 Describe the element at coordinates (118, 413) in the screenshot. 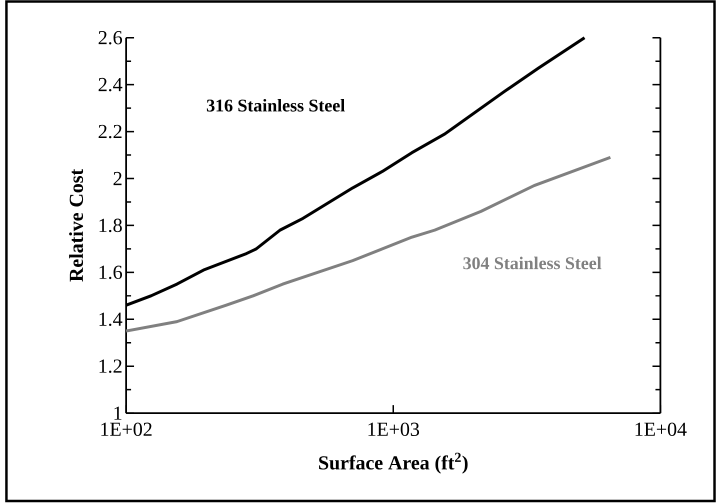

I see `y-tick-label: 1` at that location.